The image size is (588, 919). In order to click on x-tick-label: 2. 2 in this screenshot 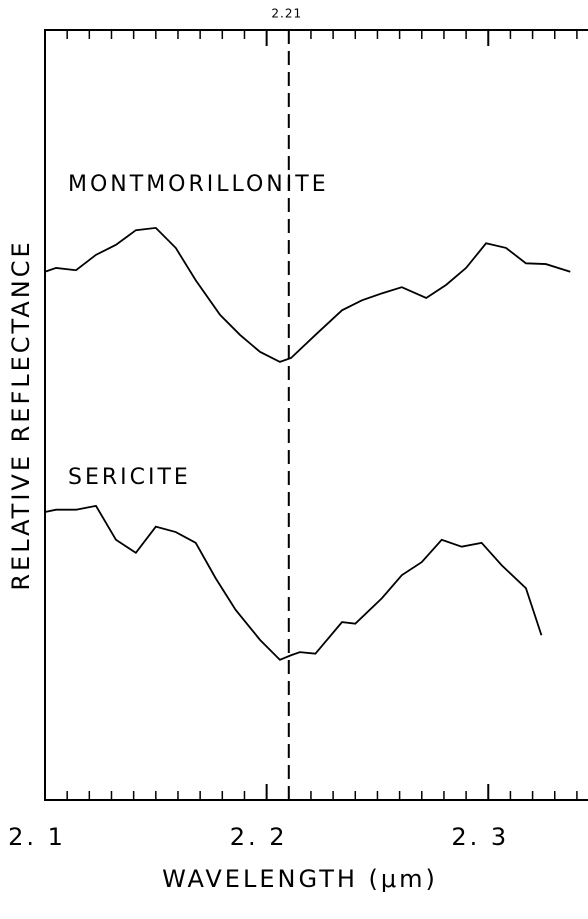, I will do `click(259, 837)`.